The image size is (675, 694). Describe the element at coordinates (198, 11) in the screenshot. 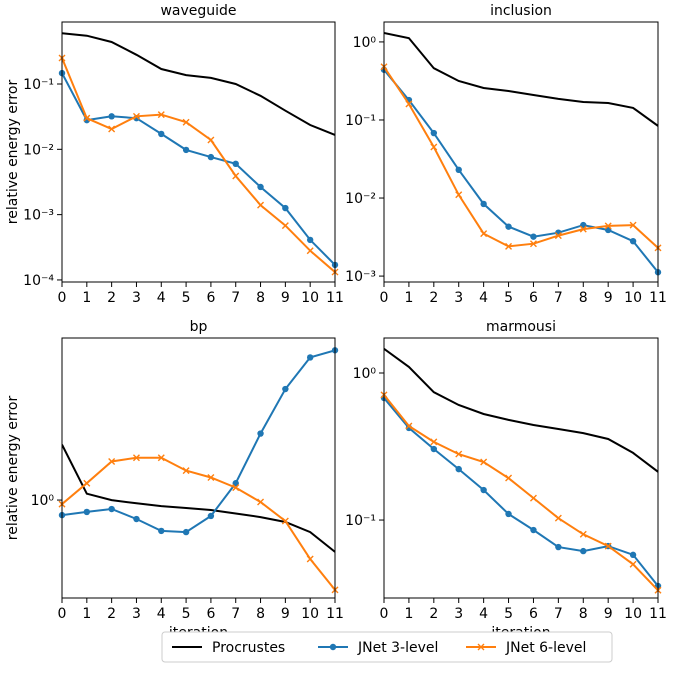

I see `subplot-title: waveguide` at that location.